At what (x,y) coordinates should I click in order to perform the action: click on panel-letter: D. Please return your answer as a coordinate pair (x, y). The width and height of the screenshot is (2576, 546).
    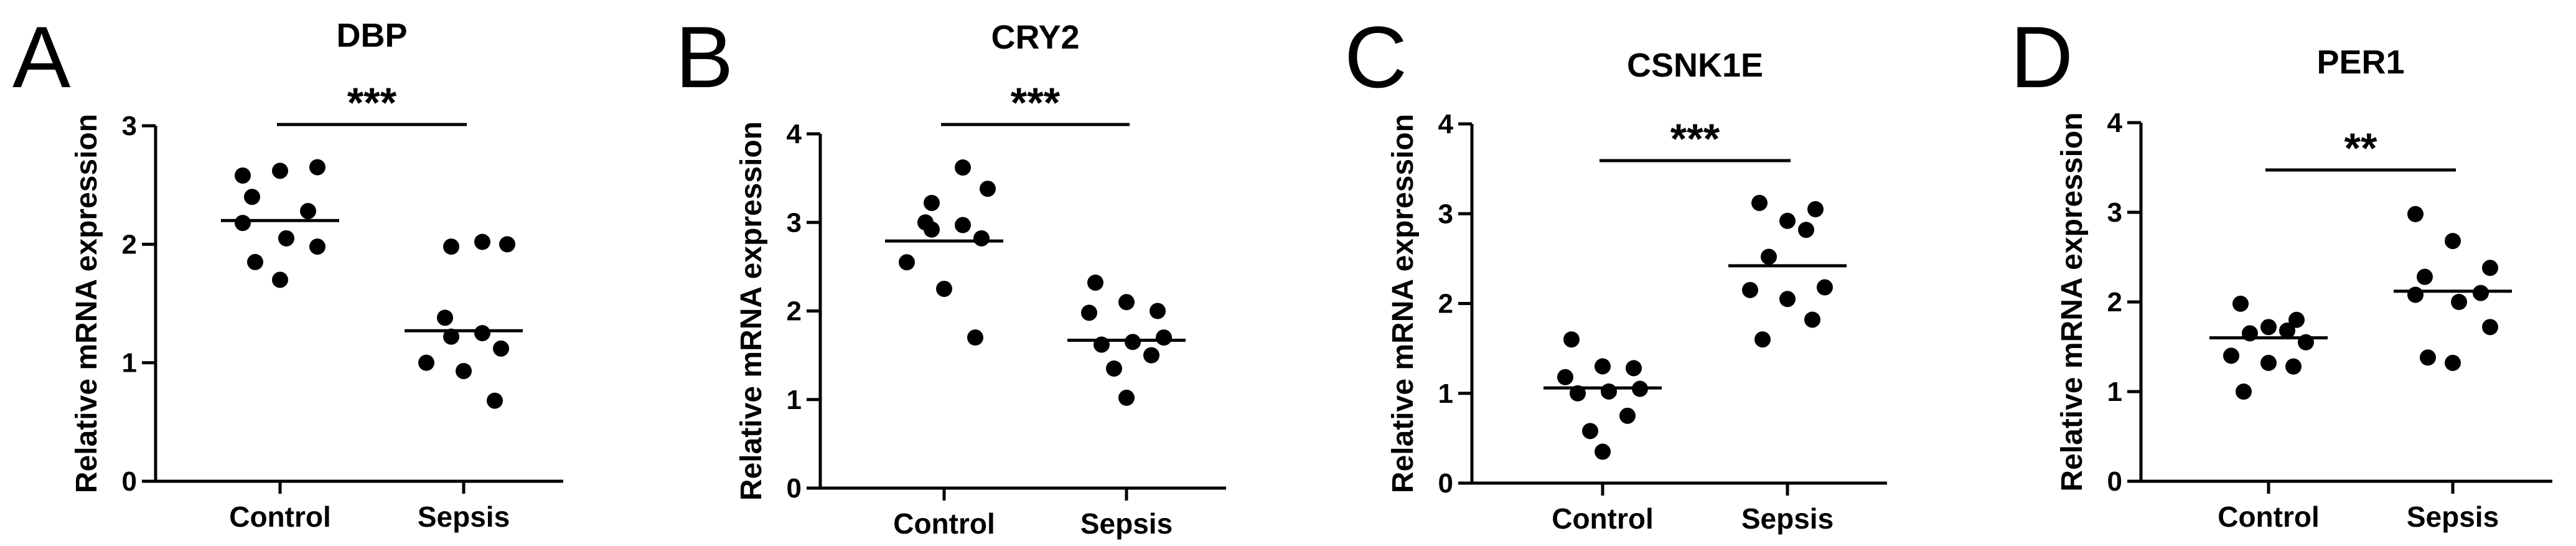
    Looking at the image, I should click on (2041, 57).